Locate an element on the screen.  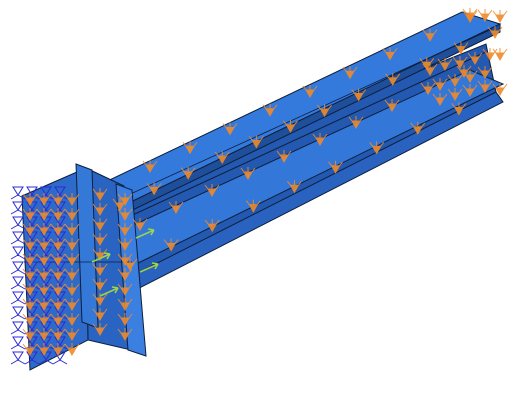
end-plate-assembly is located at coordinates (84, 267).